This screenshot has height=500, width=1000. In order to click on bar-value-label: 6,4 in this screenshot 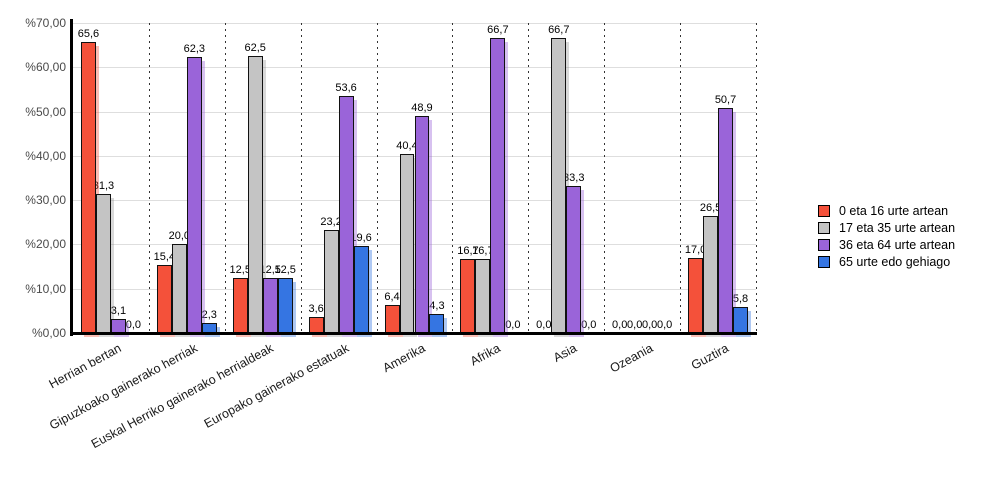, I will do `click(392, 296)`.